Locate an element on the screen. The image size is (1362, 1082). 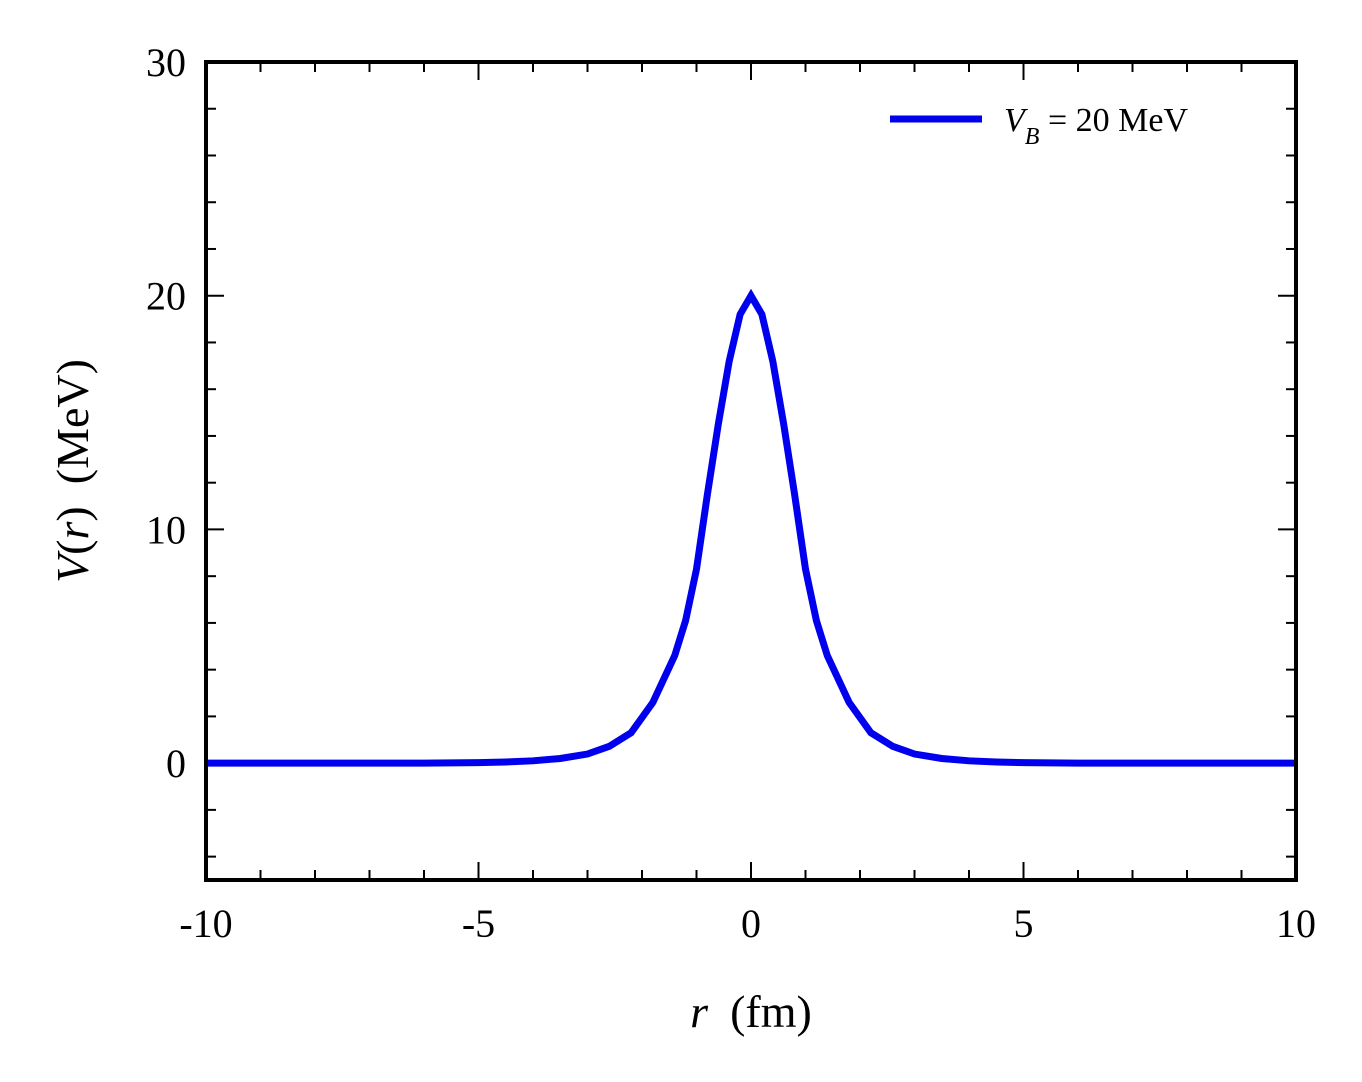
y-axis-symbol: V is located at coordinates (72, 566).